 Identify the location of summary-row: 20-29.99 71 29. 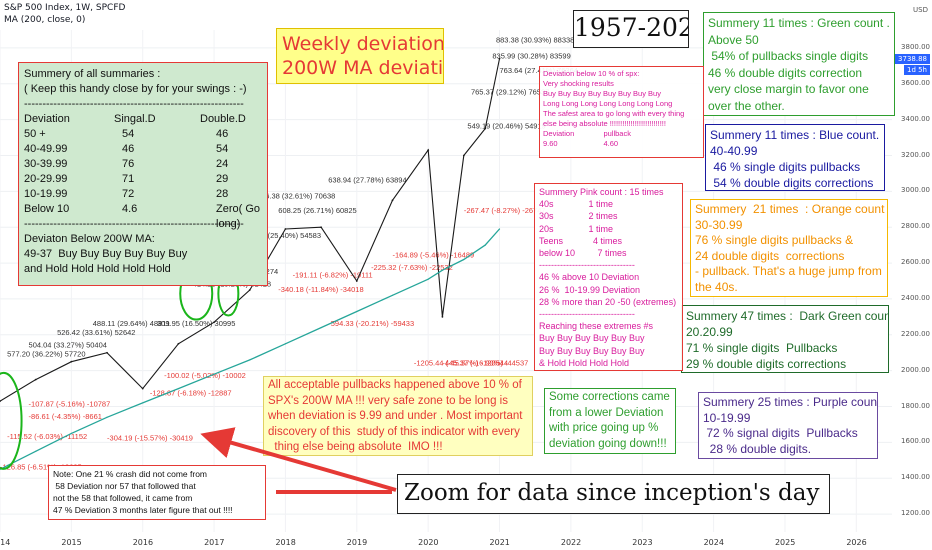
(143, 179).